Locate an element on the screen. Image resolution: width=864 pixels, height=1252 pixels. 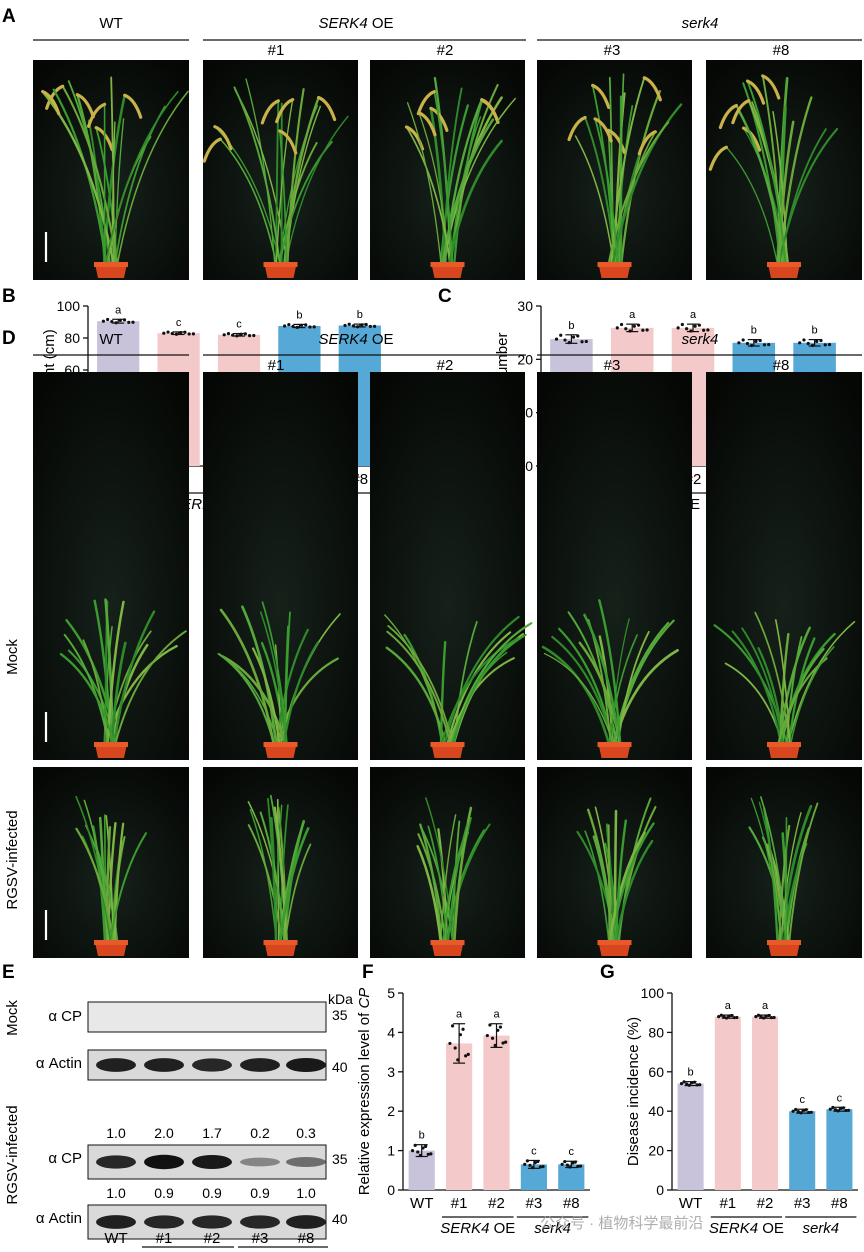
actin-ratio: 0.9 is located at coordinates (212, 1193).